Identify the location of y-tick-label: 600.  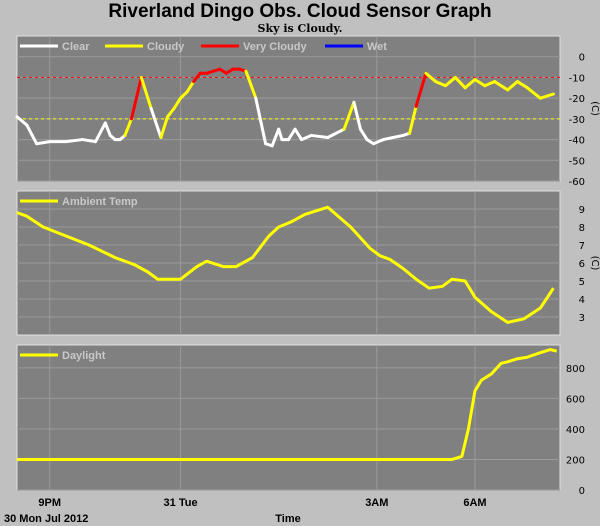
(575, 399).